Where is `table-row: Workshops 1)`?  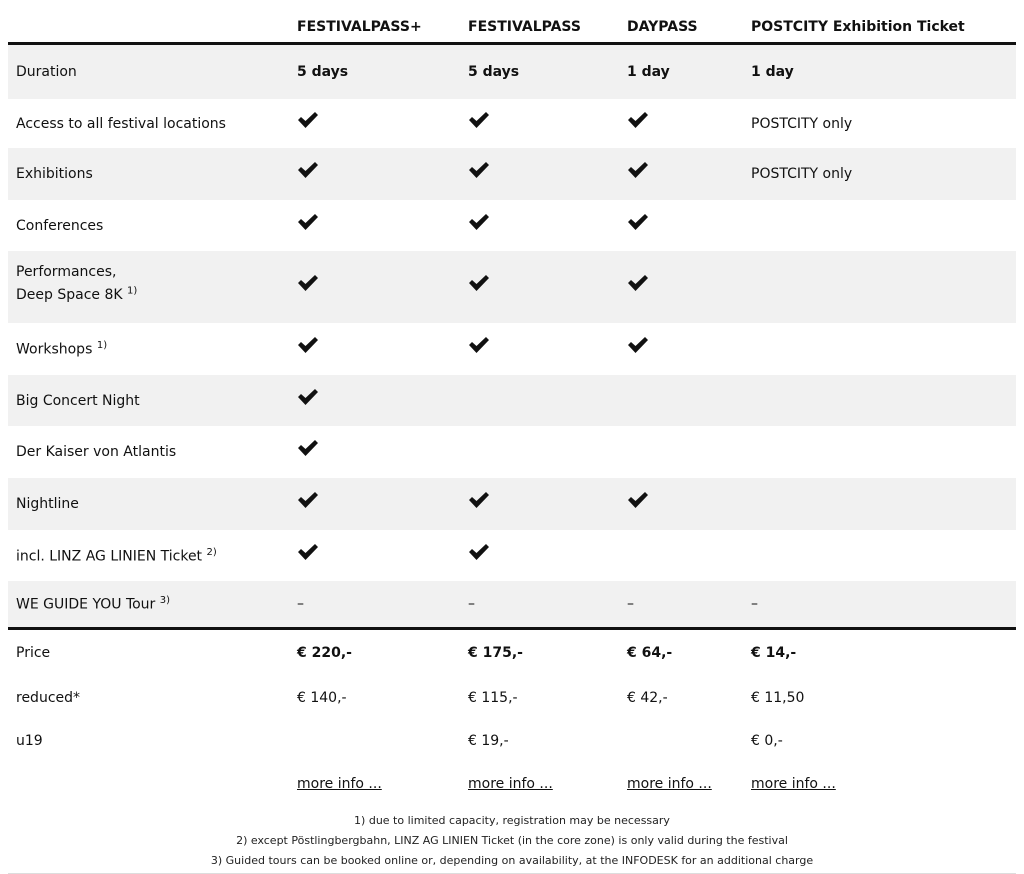
table-row: Workshops 1) is located at coordinates (512, 349).